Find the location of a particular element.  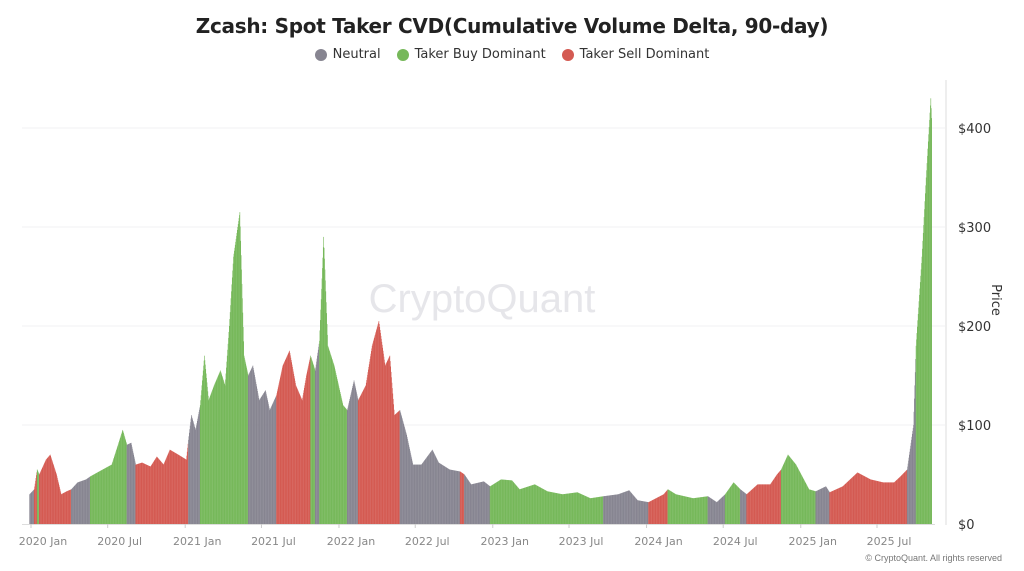

x-tick-label: 2020 Jul is located at coordinates (119, 541).